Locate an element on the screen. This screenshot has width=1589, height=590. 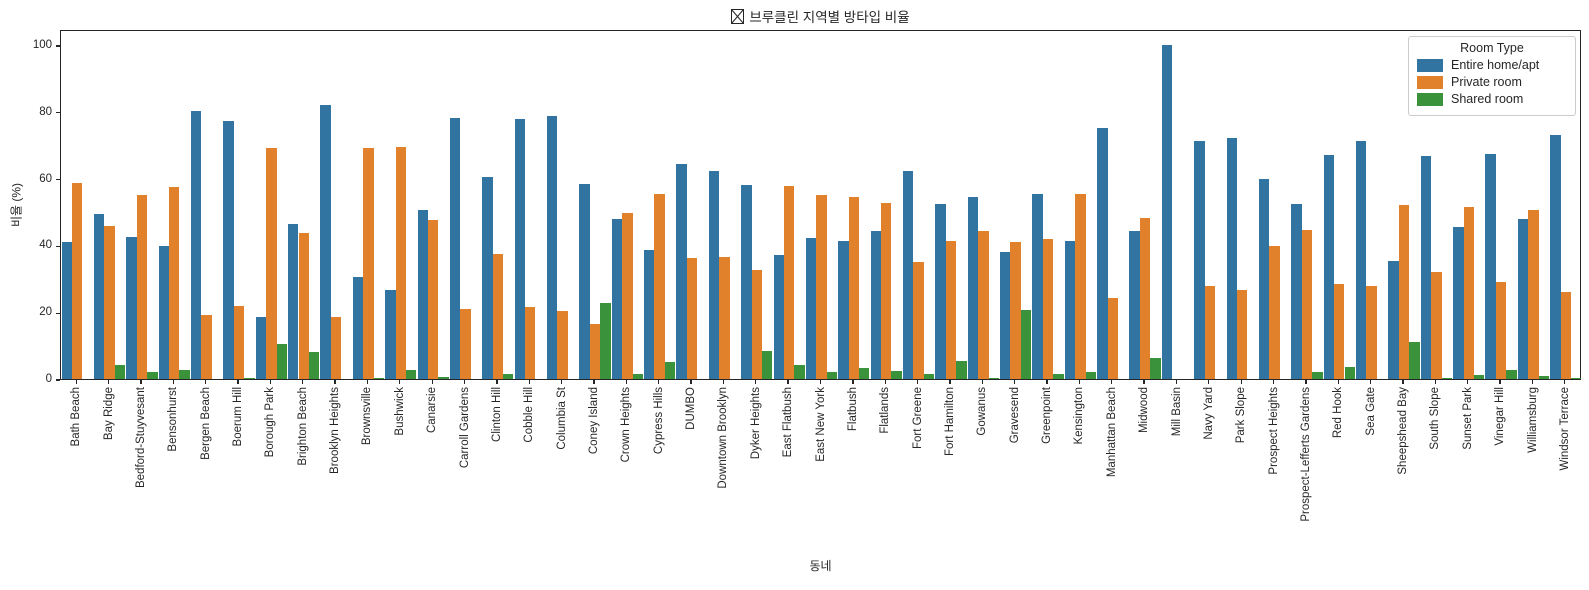
bar-private-room-columbia-st is located at coordinates (562, 344).